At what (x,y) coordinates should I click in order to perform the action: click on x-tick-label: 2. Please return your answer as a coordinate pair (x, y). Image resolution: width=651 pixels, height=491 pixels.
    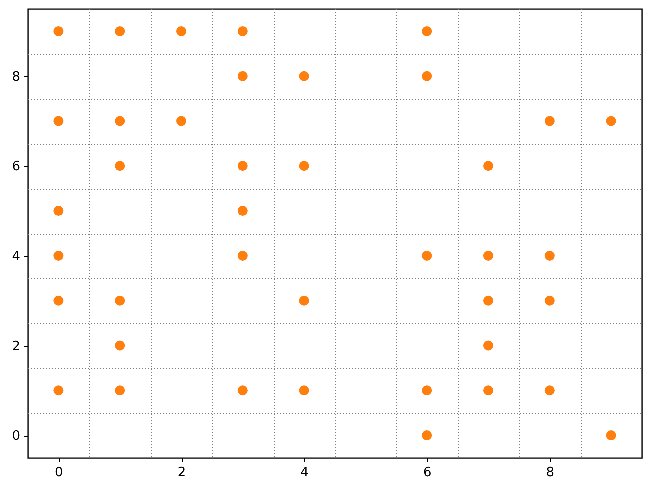
    Looking at the image, I should click on (182, 473).